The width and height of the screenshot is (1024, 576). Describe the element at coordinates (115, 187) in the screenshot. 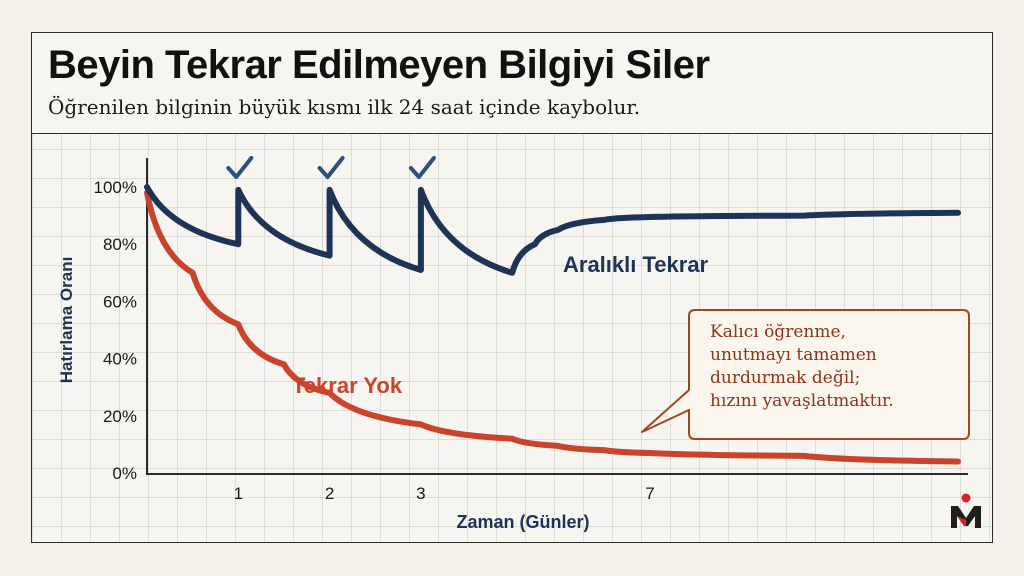

I see `y-tick-label: 100%` at that location.